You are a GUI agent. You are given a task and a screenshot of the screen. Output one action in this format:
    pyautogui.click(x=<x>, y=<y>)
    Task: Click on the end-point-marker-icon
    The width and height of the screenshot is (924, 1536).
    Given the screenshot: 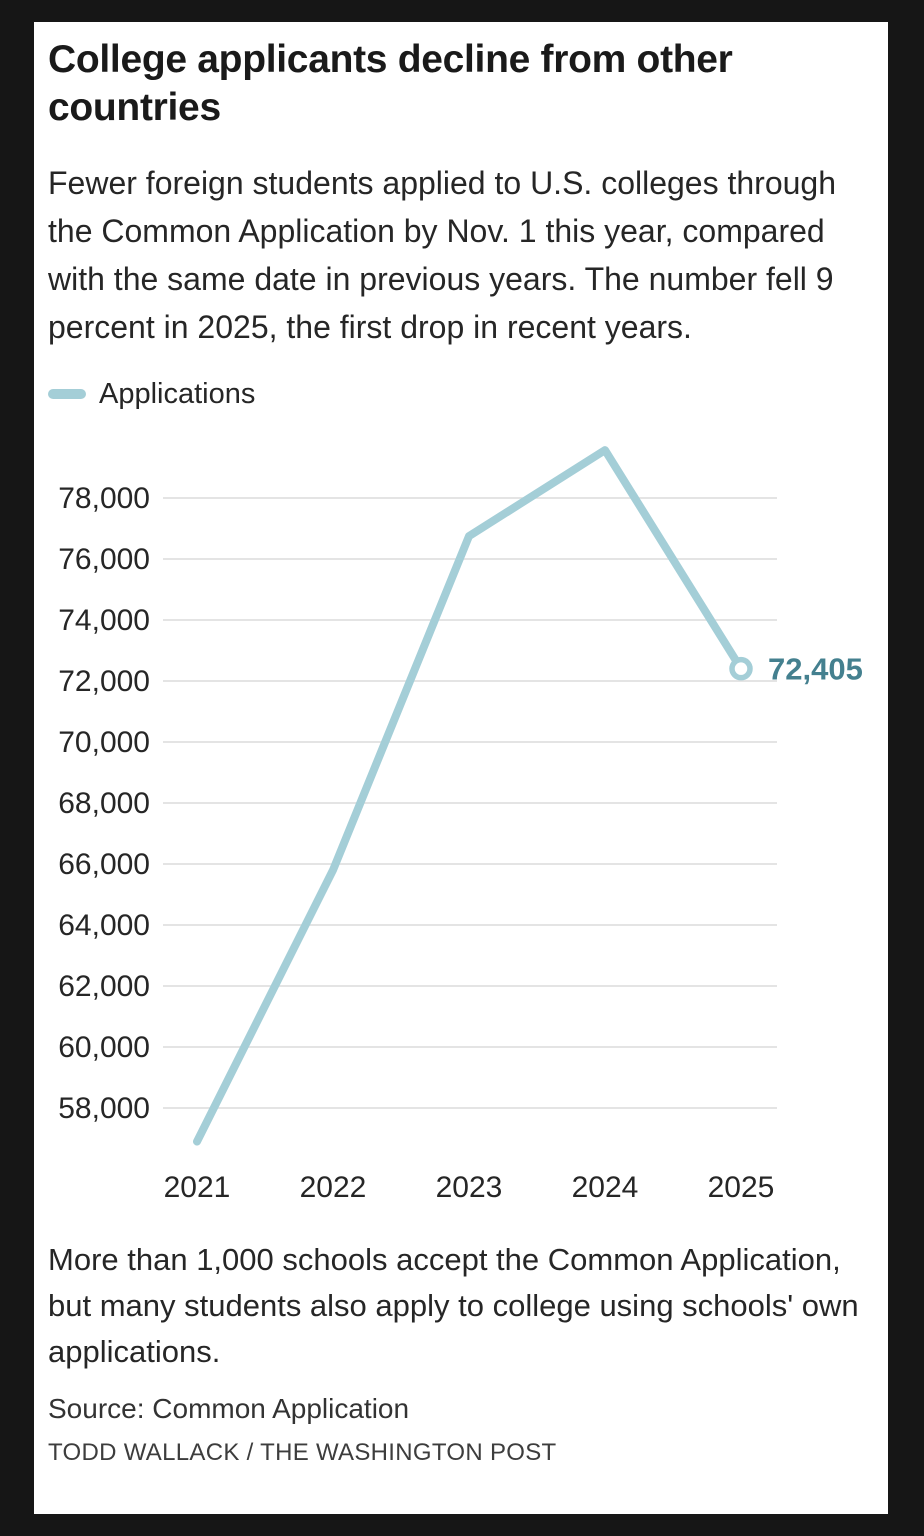 What is the action you would take?
    pyautogui.click(x=741, y=669)
    